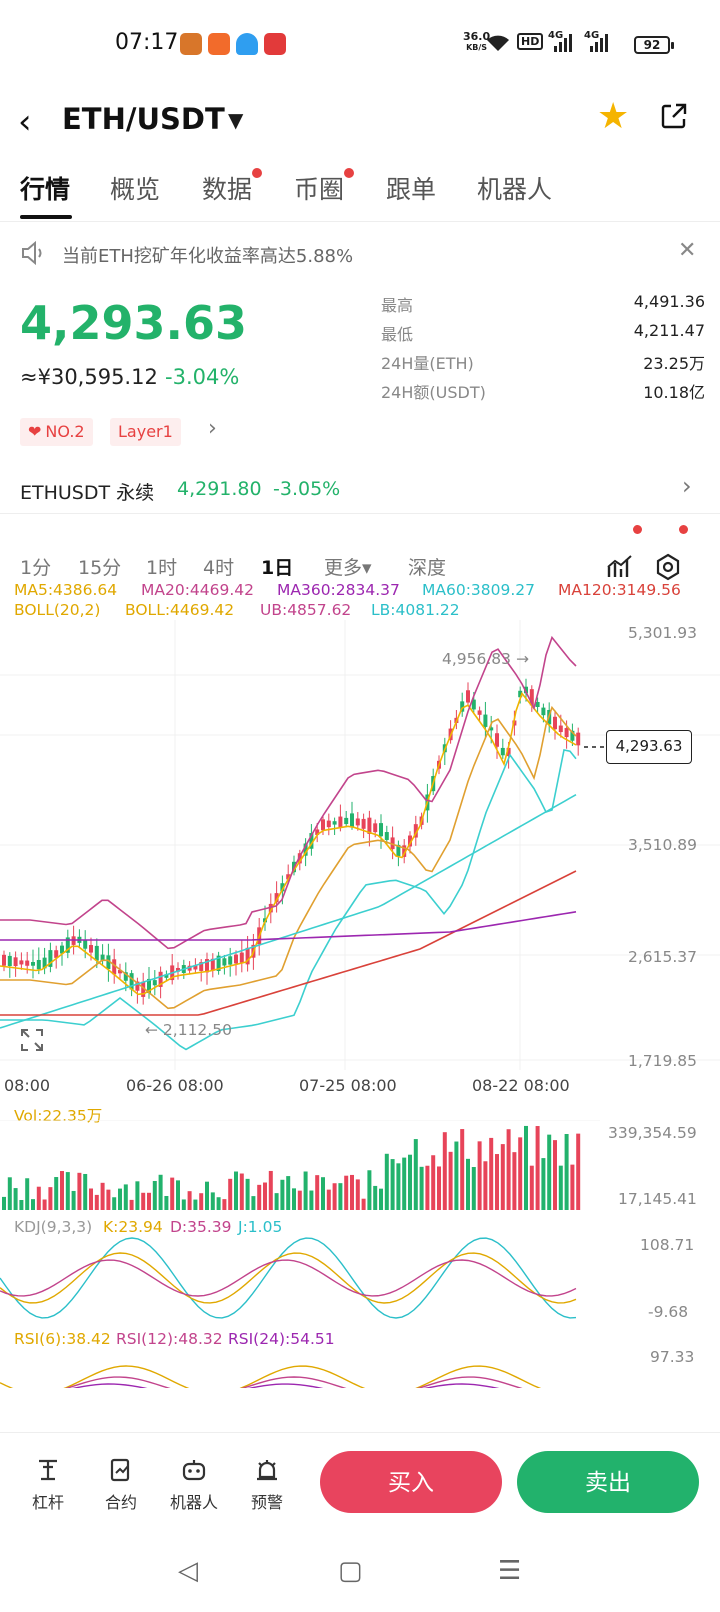 The height and width of the screenshot is (1612, 720). Describe the element at coordinates (620, 567) in the screenshot. I see `indicator-icon` at that location.